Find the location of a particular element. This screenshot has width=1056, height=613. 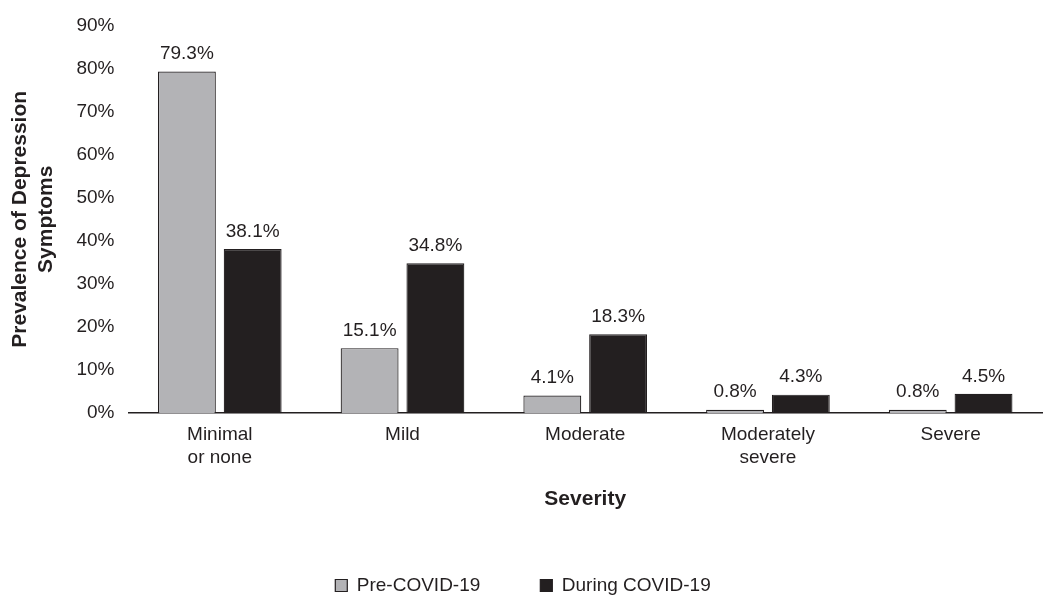

x-tick-label: Moderate is located at coordinates (585, 433).